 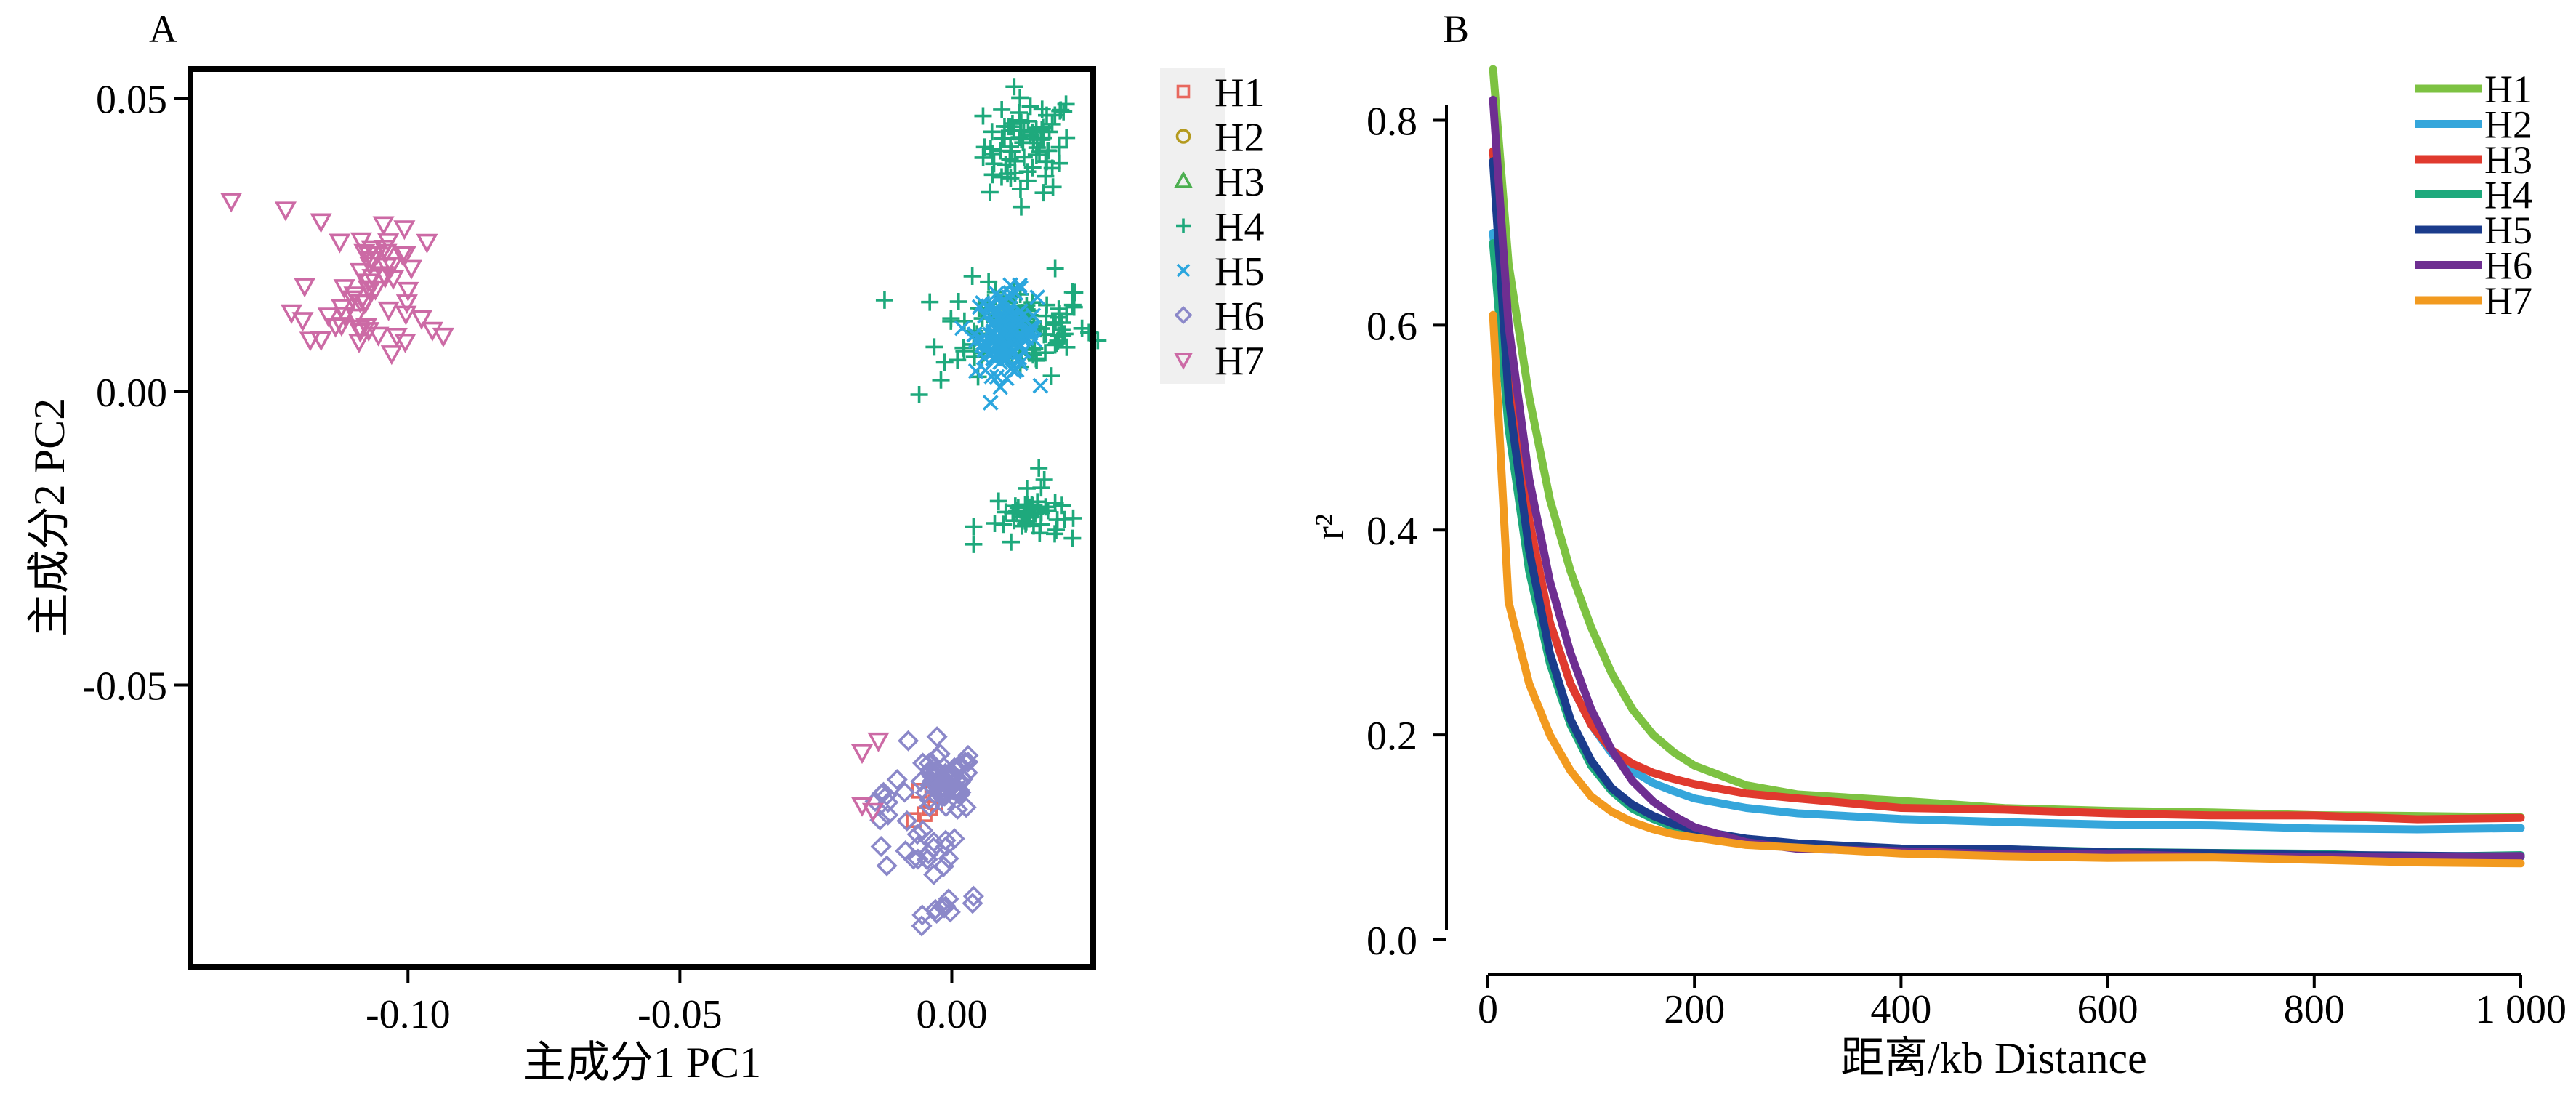 What do you see at coordinates (1239, 227) in the screenshot?
I see `legend-label-h4: H4` at bounding box center [1239, 227].